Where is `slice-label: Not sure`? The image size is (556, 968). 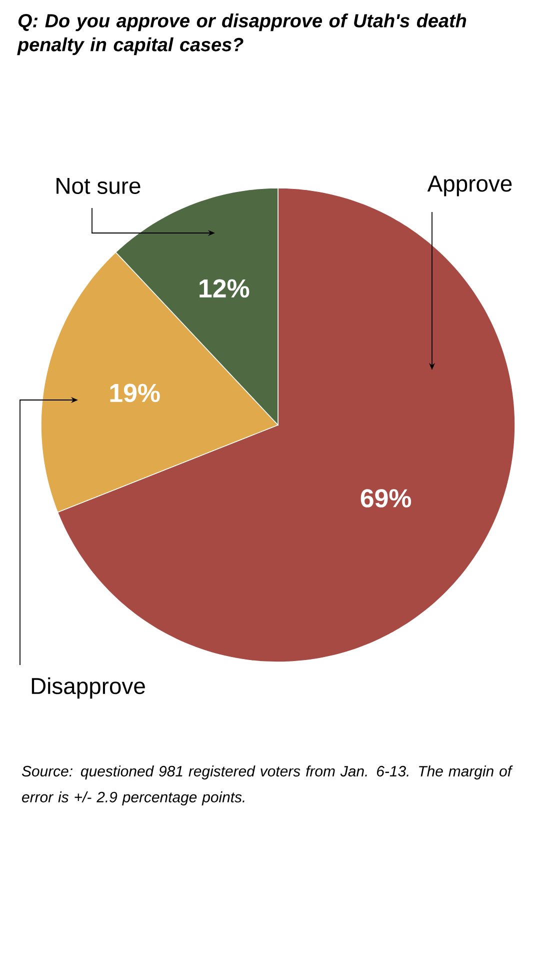 slice-label: Not sure is located at coordinates (98, 186).